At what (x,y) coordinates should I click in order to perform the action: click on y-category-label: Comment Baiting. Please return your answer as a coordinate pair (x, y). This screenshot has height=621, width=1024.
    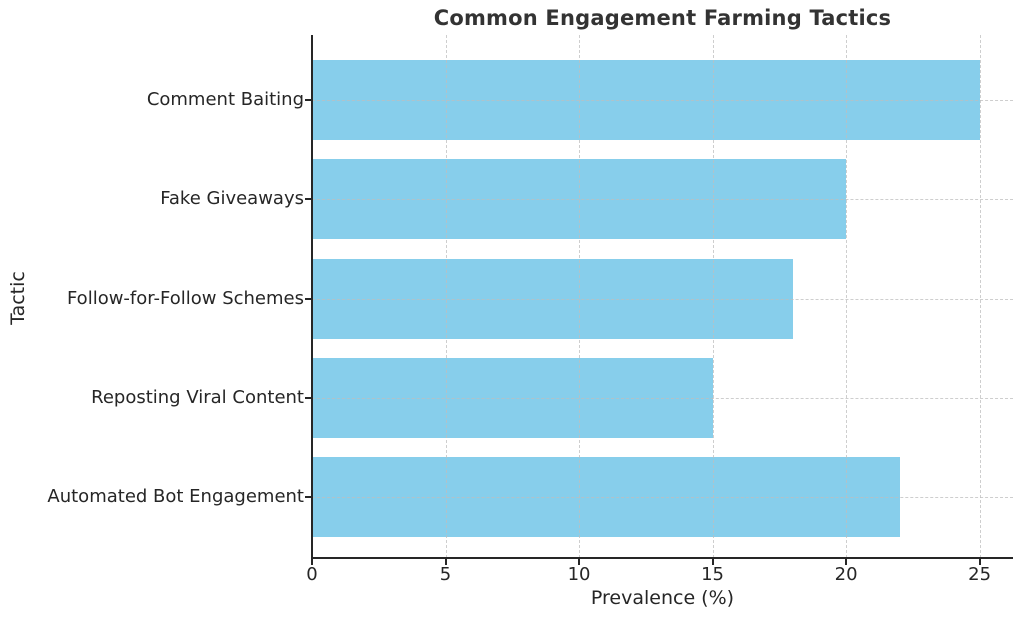
    Looking at the image, I should click on (225, 99).